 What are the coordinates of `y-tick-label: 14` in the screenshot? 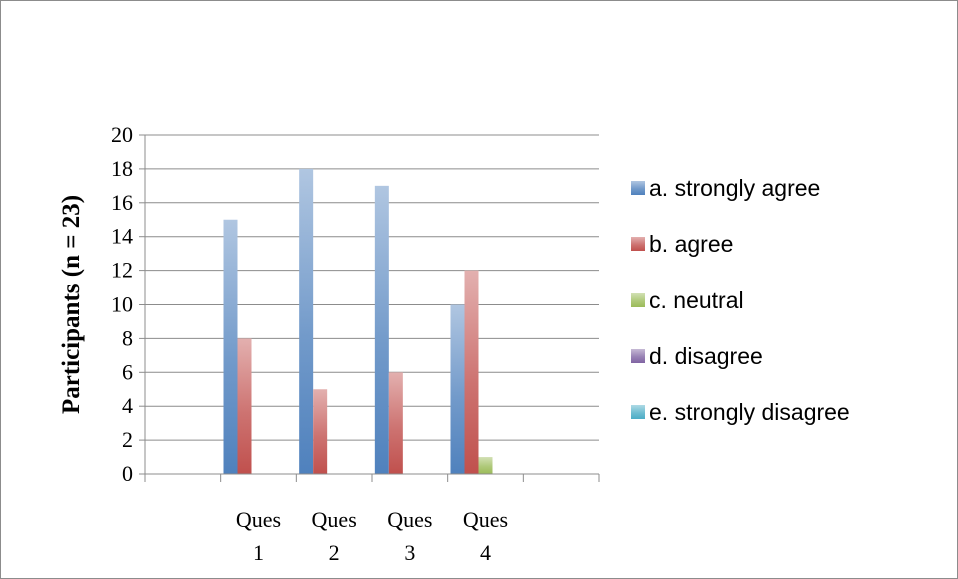 It's located at (122, 236).